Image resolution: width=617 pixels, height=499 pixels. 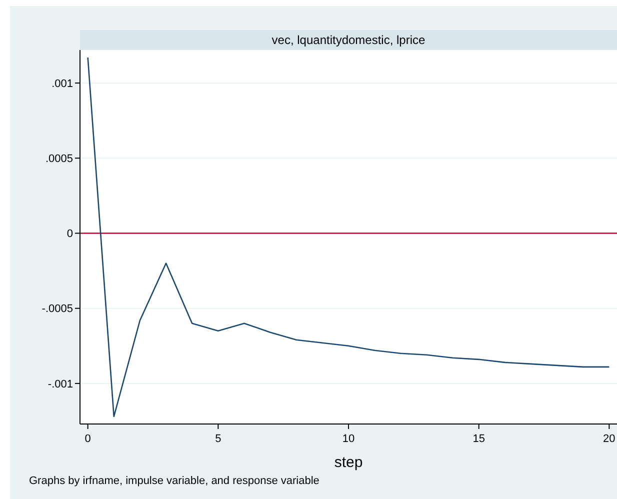 What do you see at coordinates (69, 234) in the screenshot?
I see `y-tick-label: 0` at bounding box center [69, 234].